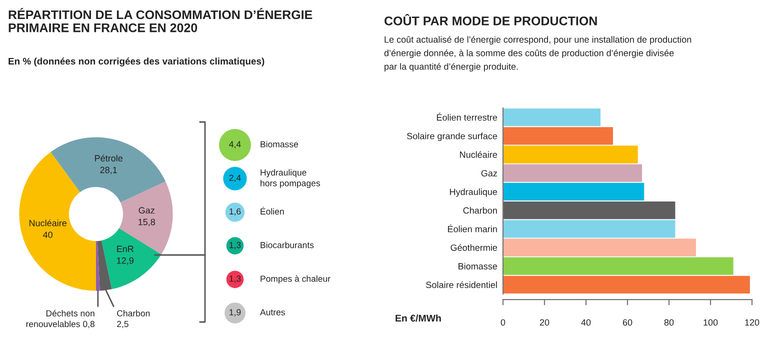 The width and height of the screenshot is (768, 340). I want to click on data-label: 28,1, so click(108, 170).